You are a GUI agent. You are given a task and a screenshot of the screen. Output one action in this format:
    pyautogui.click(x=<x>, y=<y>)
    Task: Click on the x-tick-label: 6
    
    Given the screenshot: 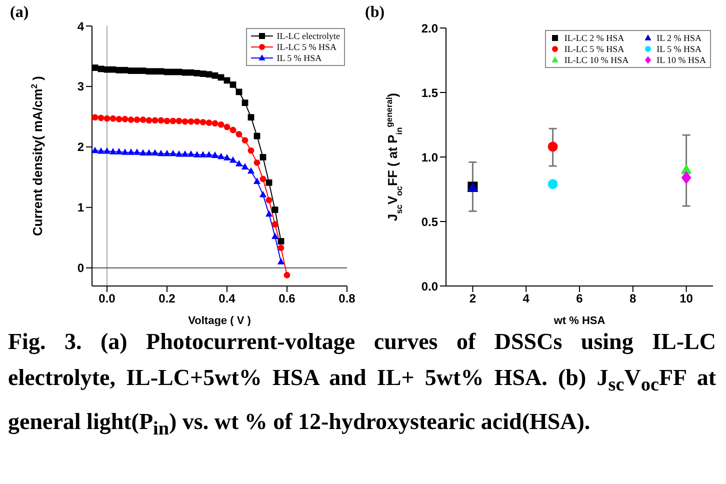 What is the action you would take?
    pyautogui.click(x=580, y=299)
    